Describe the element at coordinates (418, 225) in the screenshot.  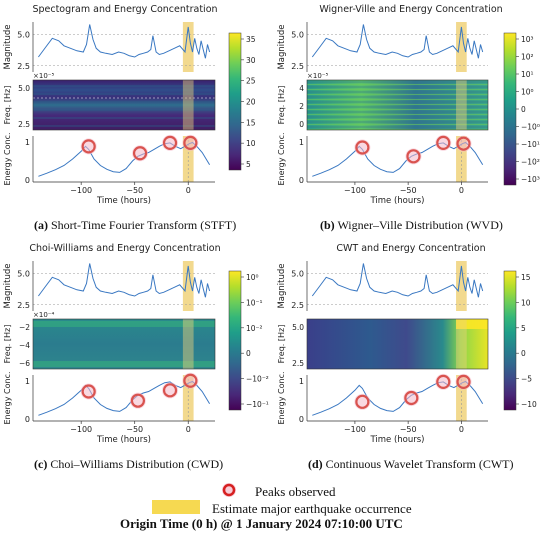
I see `caption-b-text: Wigner–Ville Distribution (WVD)` at that location.